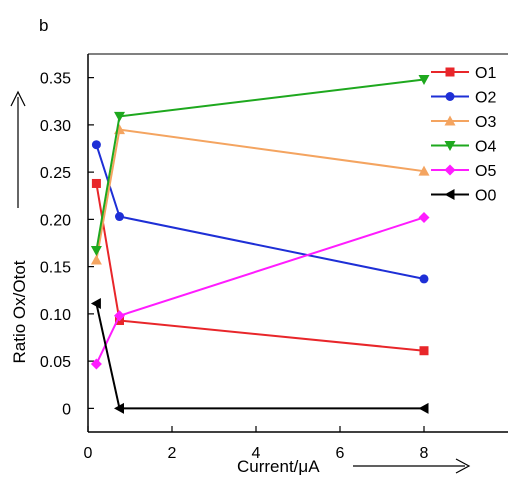  Describe the element at coordinates (463, 135) in the screenshot. I see `legend: O1 O2 O3 O4 O5 O0` at that location.